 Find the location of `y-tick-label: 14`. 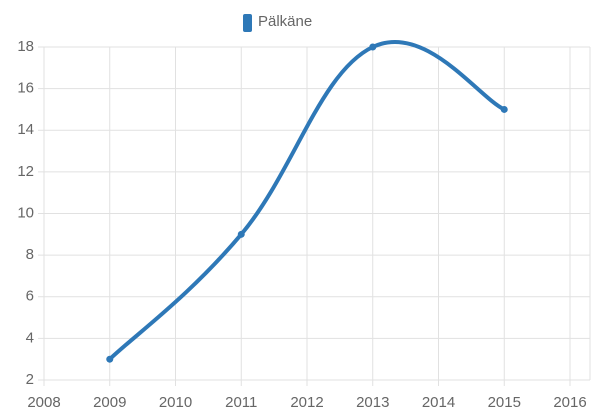

y-tick-label: 14 is located at coordinates (25, 129).